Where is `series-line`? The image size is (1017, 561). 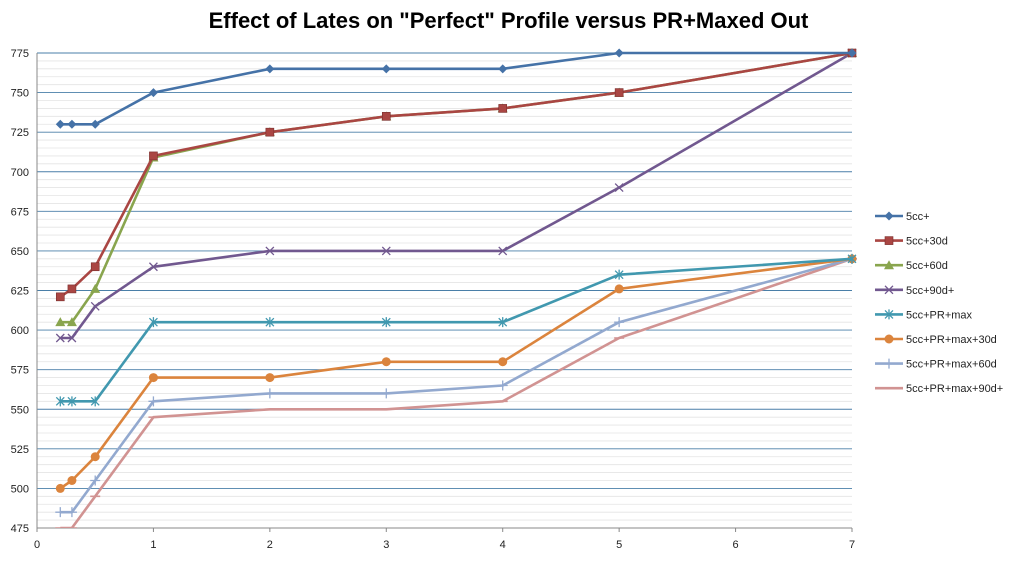
series-line is located at coordinates (456, 88).